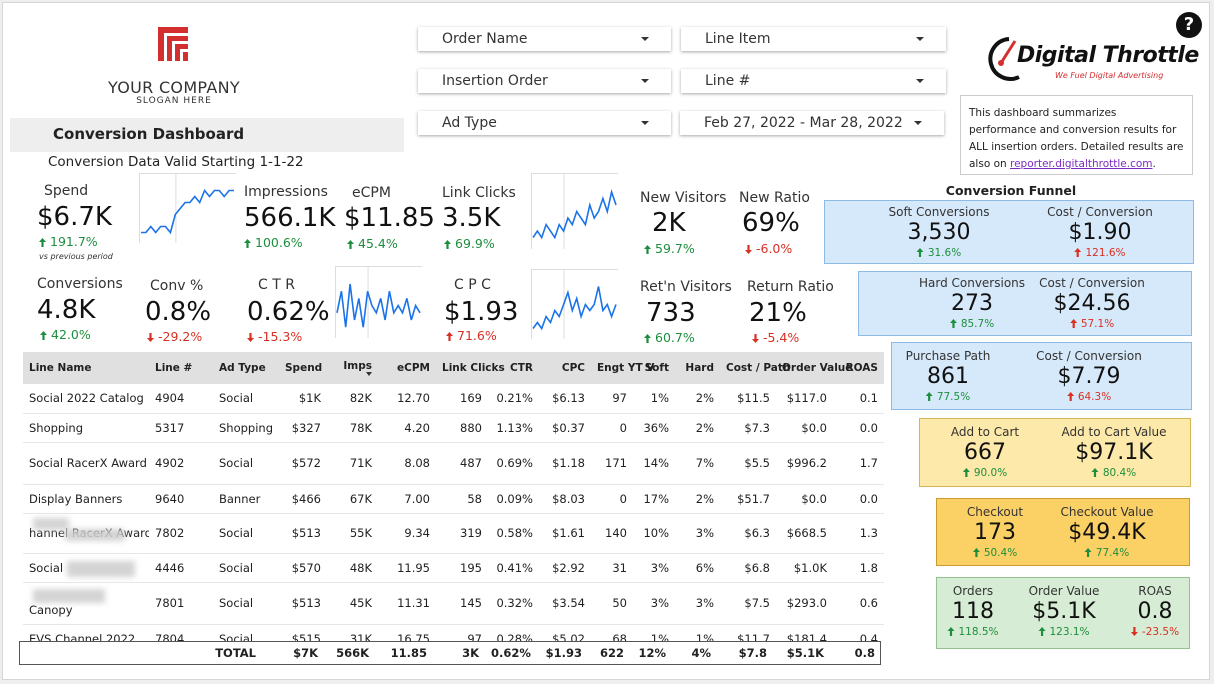  Describe the element at coordinates (1107, 532) in the screenshot. I see `funnel-metric: Checkout Value $49.4K 77.4%` at that location.